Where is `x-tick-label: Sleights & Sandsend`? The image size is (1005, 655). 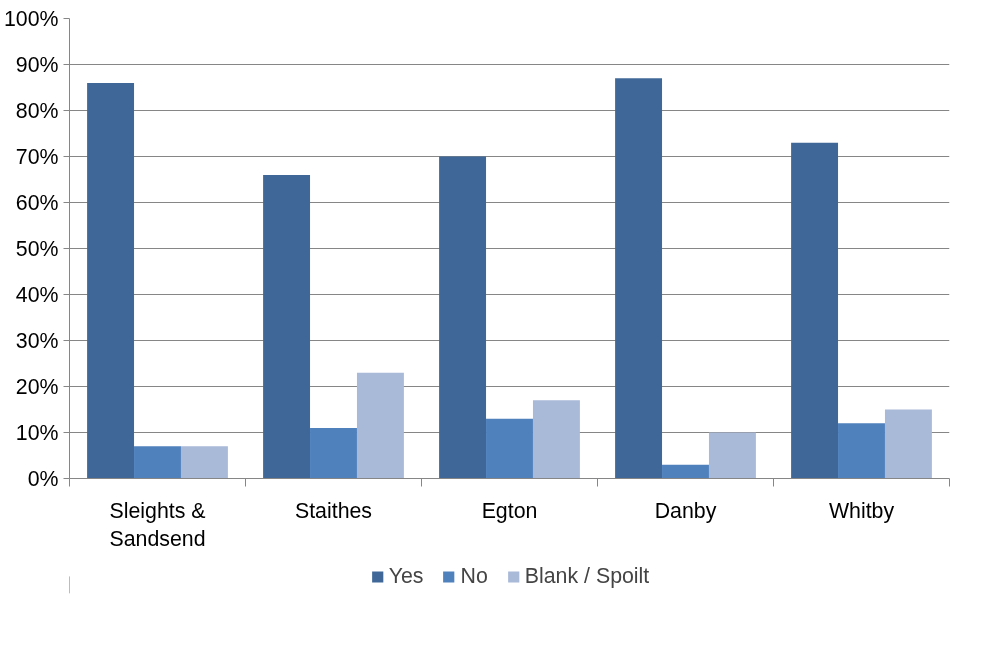
x-tick-label: Sleights & Sandsend is located at coordinates (157, 525).